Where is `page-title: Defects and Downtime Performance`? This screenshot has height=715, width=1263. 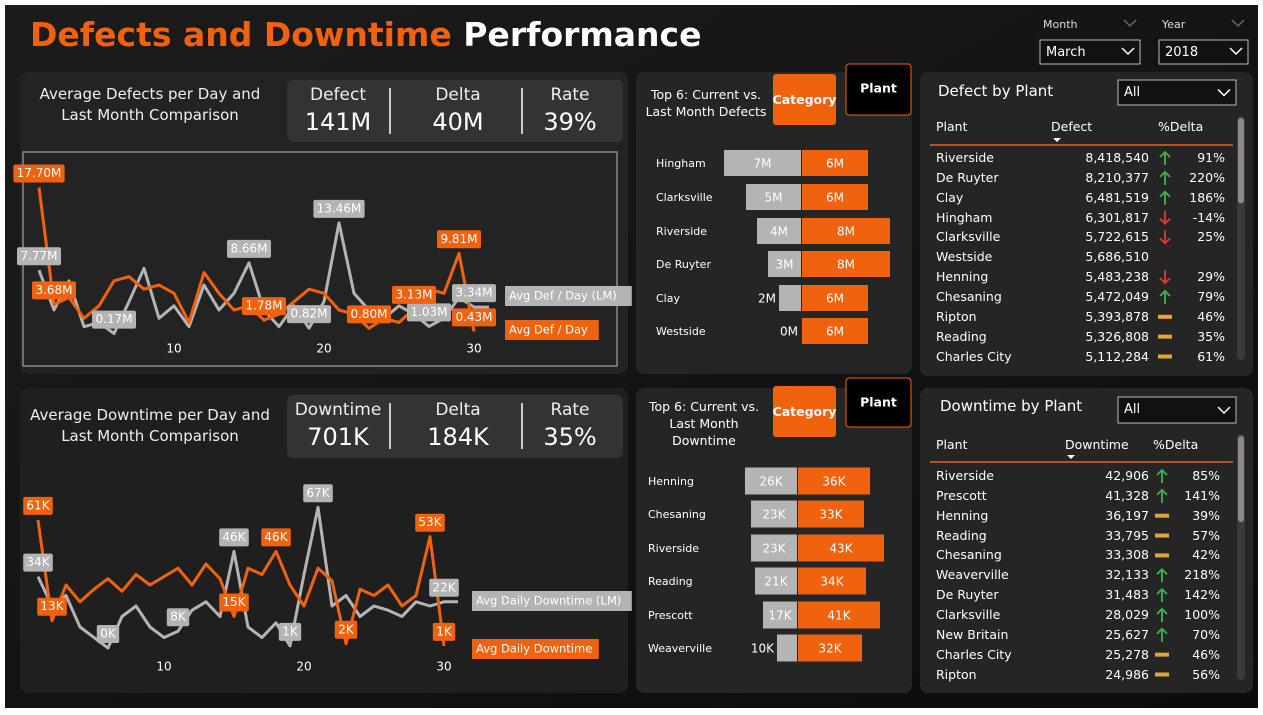
page-title: Defects and Downtime Performance is located at coordinates (366, 35).